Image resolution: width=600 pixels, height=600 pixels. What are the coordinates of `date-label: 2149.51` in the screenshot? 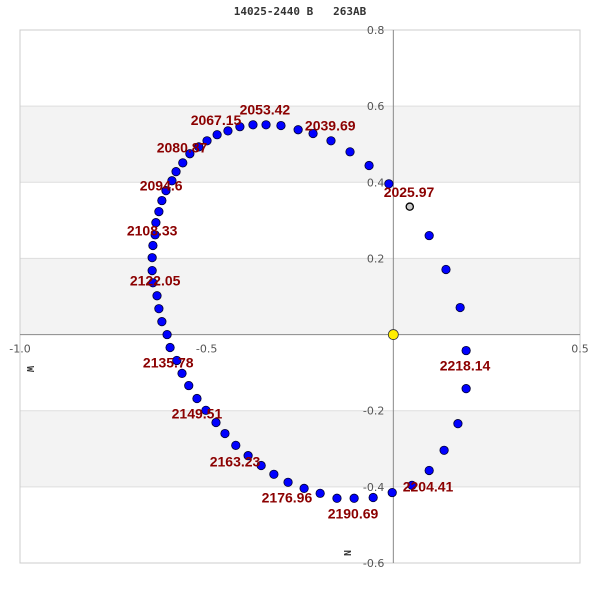 It's located at (197, 413).